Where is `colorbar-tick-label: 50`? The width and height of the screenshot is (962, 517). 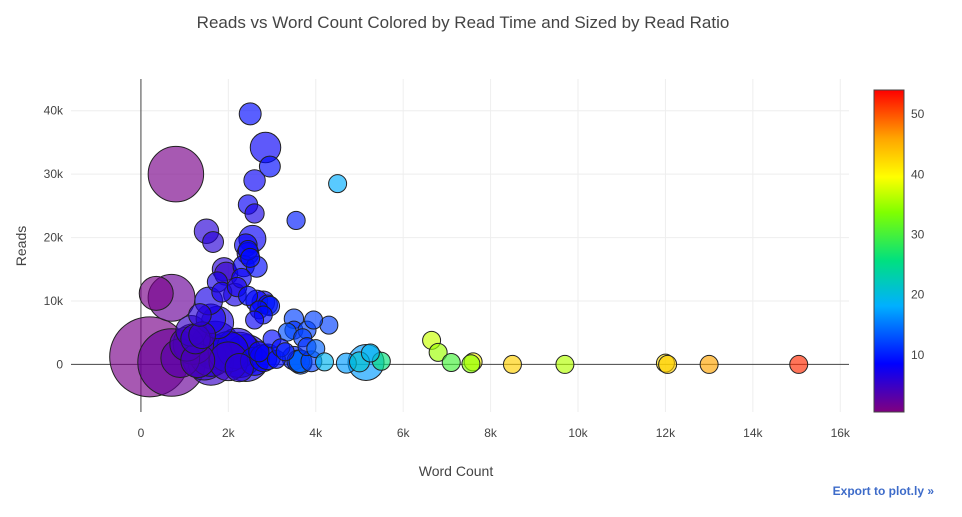
colorbar-tick-label: 50 is located at coordinates (918, 114).